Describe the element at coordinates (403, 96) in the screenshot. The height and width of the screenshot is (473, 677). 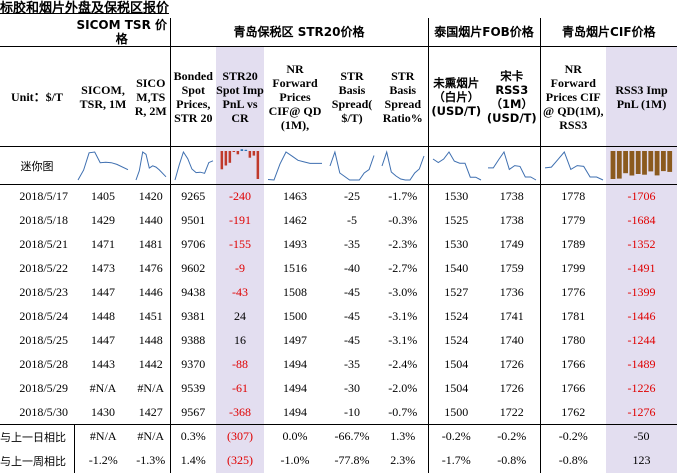
I see `header-basis-ratio: STR Basis Spread Ratio%` at that location.